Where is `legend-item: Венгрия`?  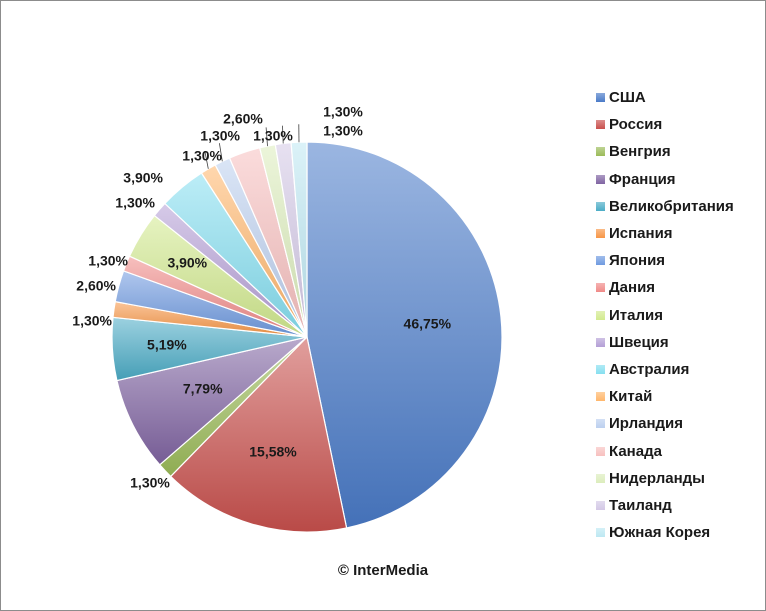 legend-item: Венгрия is located at coordinates (665, 151).